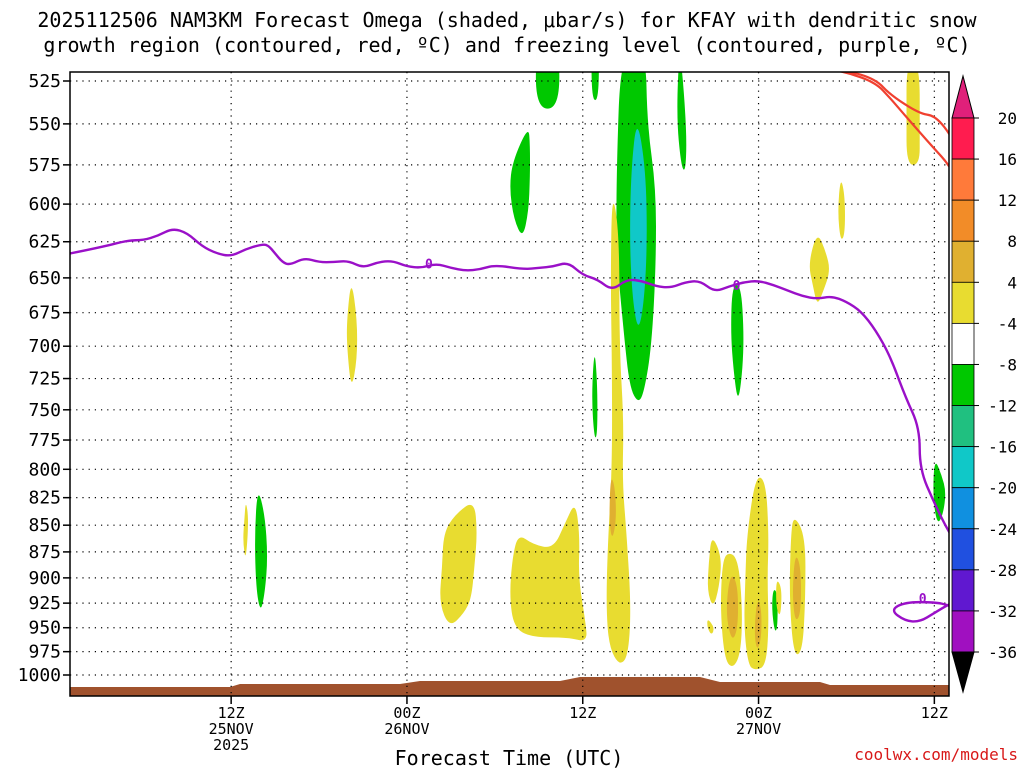  What do you see at coordinates (44, 628) in the screenshot?
I see `y-tick-label: 950` at bounding box center [44, 628].